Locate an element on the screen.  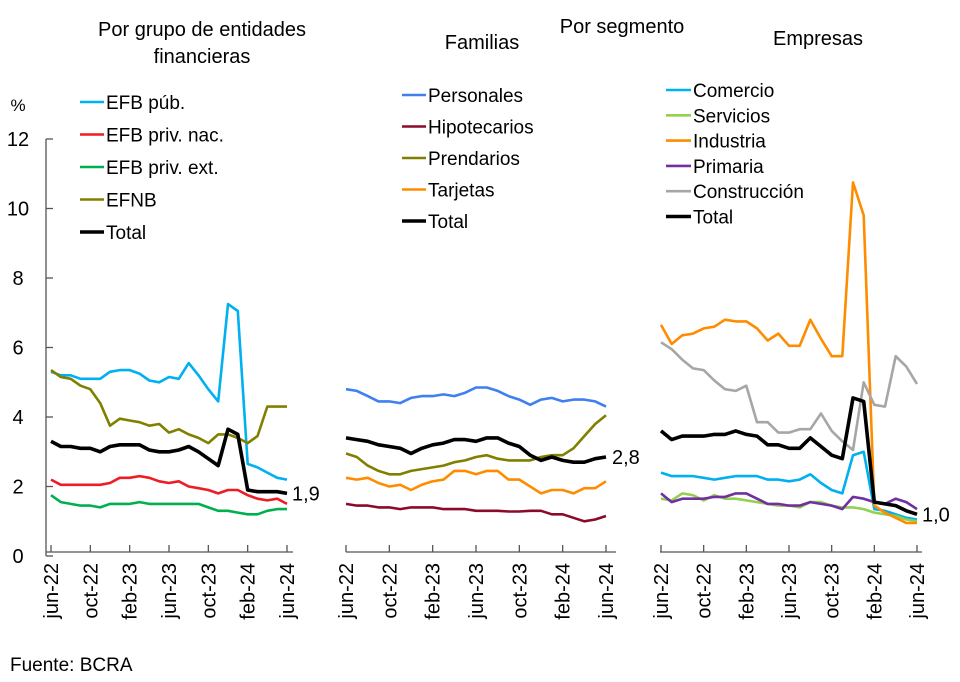
series-line-efnb is located at coordinates (168, 407).